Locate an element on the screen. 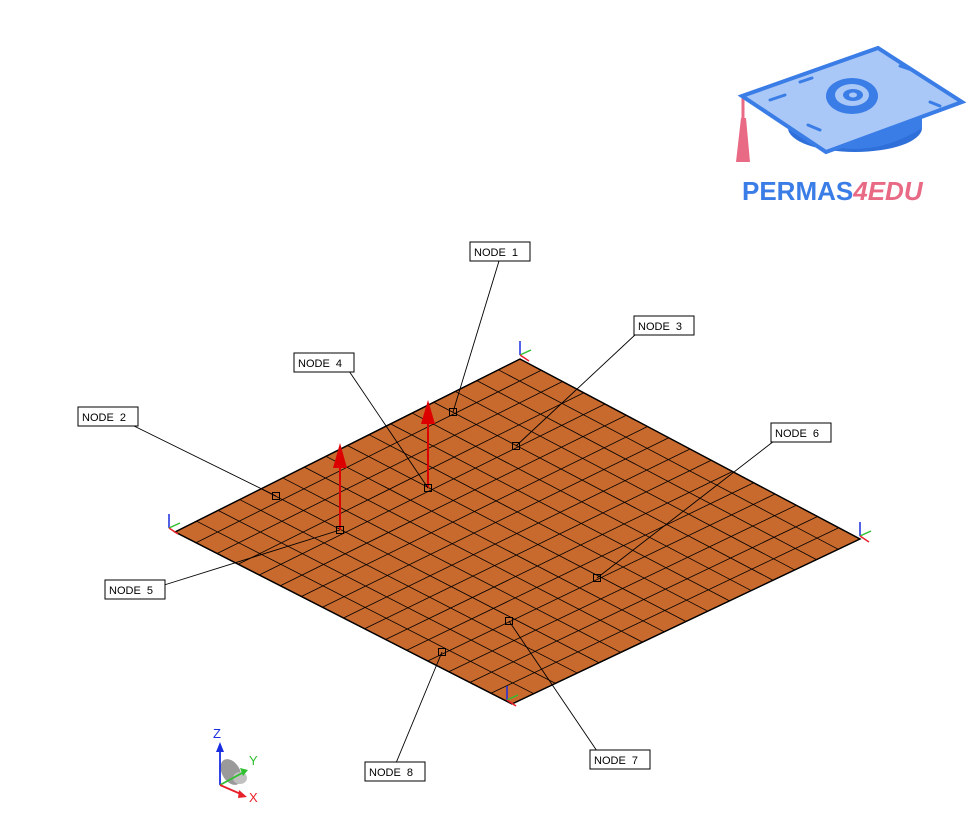 The image size is (980, 826). force-arrows is located at coordinates (384, 465).